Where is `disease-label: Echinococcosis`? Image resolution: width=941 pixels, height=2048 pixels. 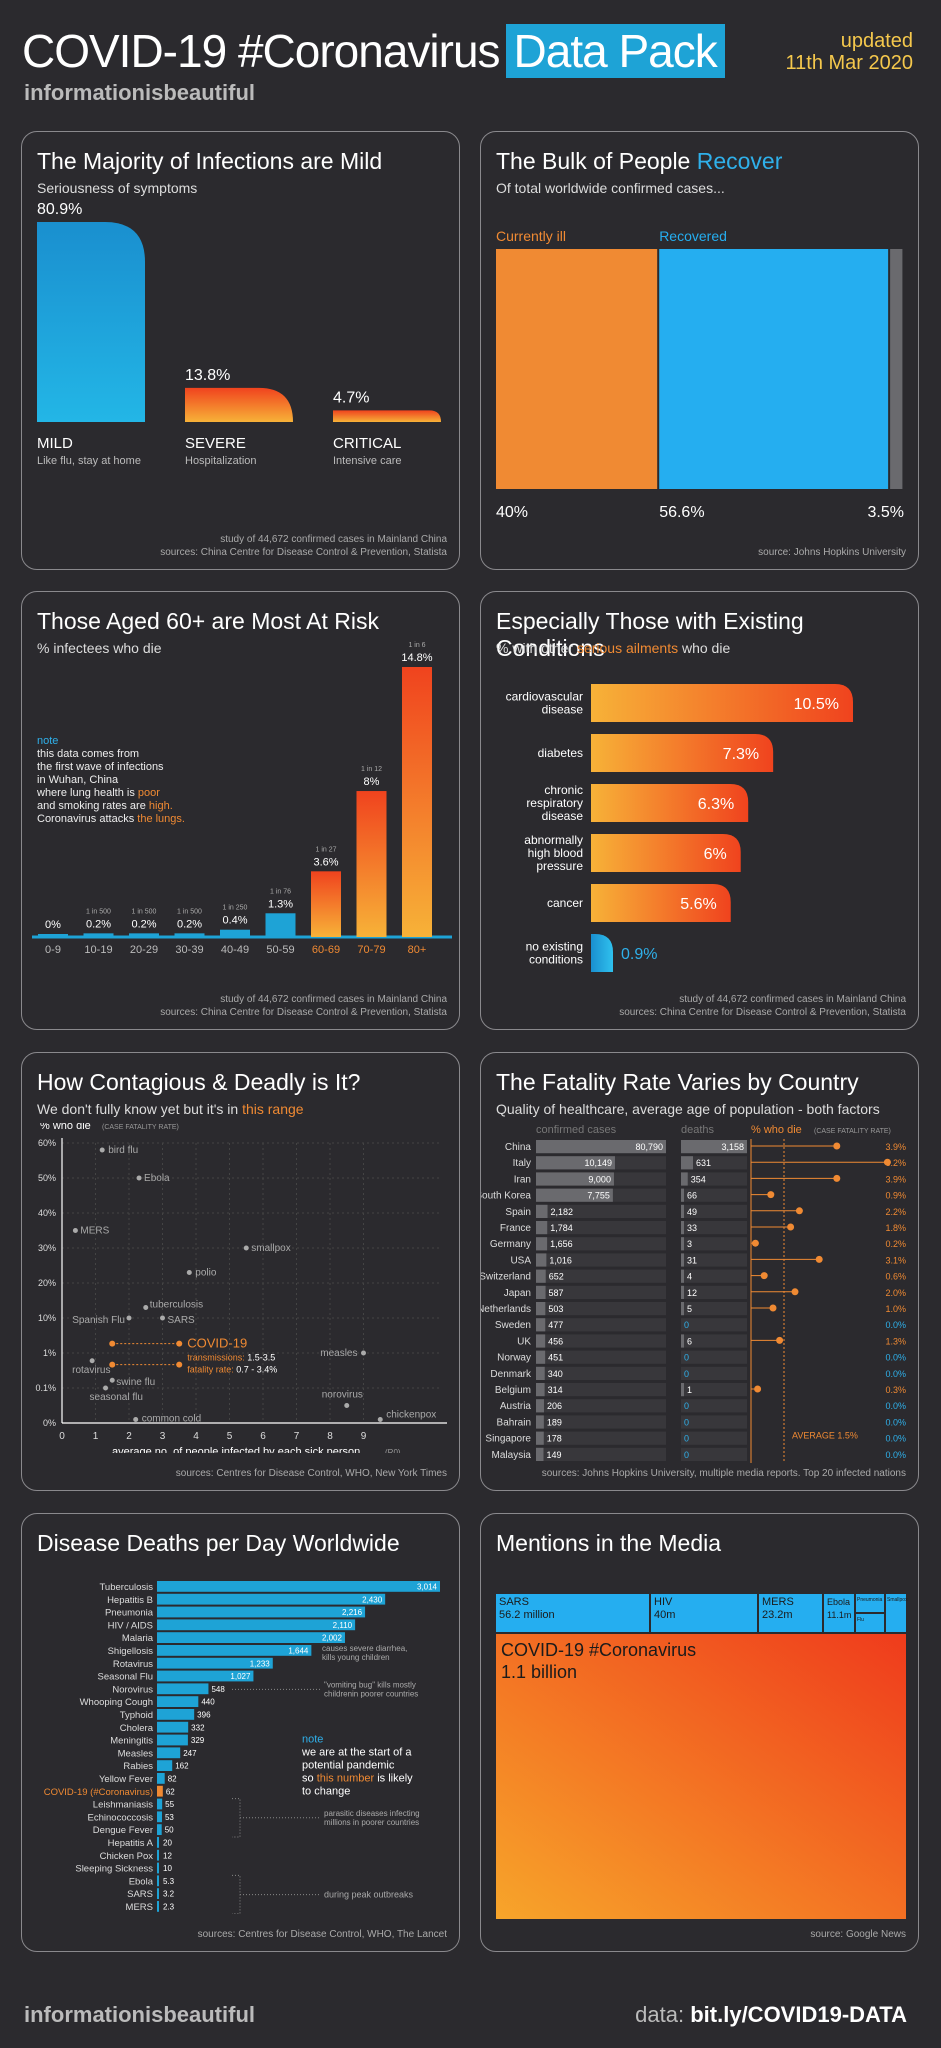
disease-label: Echinococcosis is located at coordinates (121, 1817).